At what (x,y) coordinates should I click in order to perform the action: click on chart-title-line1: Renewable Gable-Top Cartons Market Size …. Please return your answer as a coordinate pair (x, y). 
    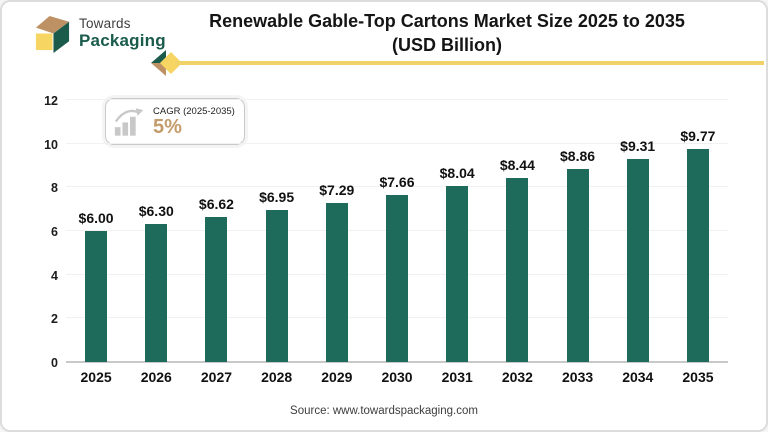
    Looking at the image, I should click on (447, 21).